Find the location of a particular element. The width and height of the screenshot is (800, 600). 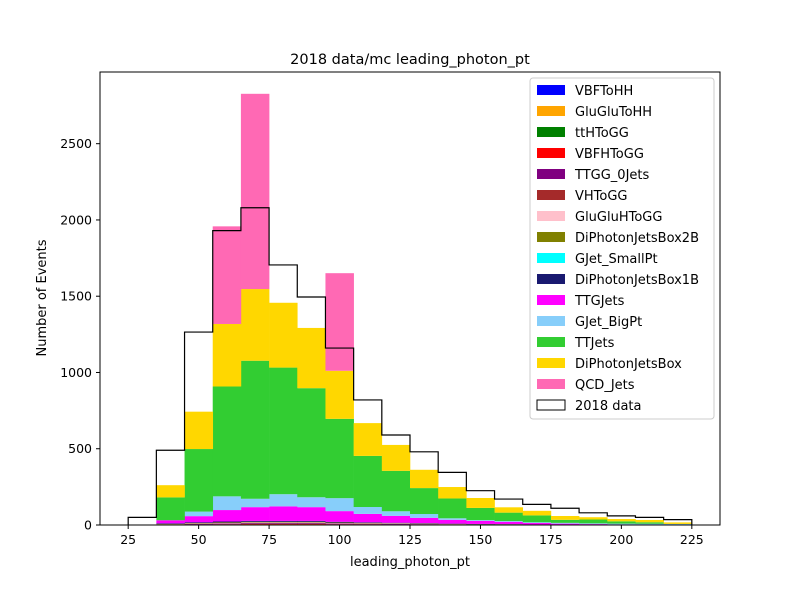

legend-label: DiPhotonJetsBox2B is located at coordinates (637, 238).